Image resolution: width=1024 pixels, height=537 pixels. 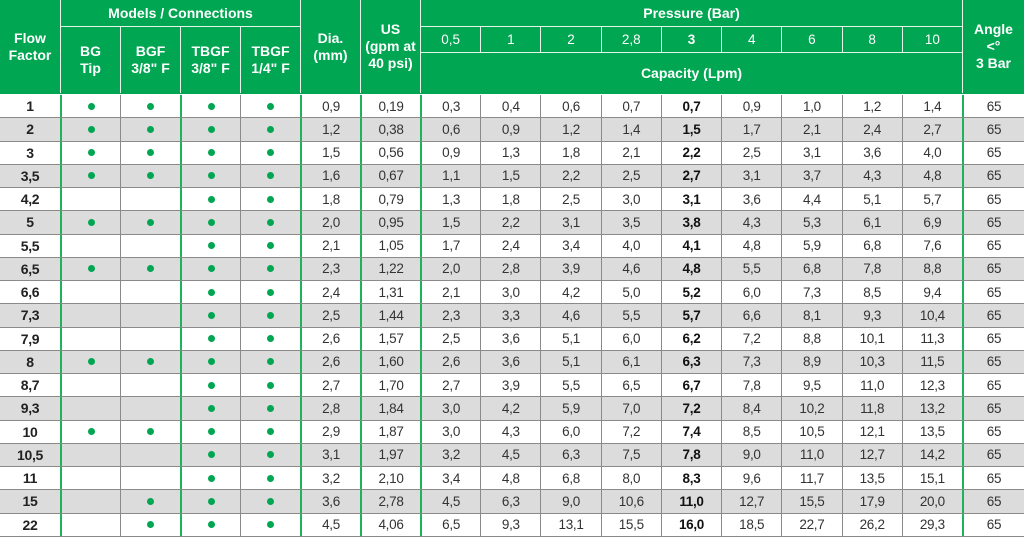 I want to click on dia-cell: 3,6, so click(x=330, y=501).